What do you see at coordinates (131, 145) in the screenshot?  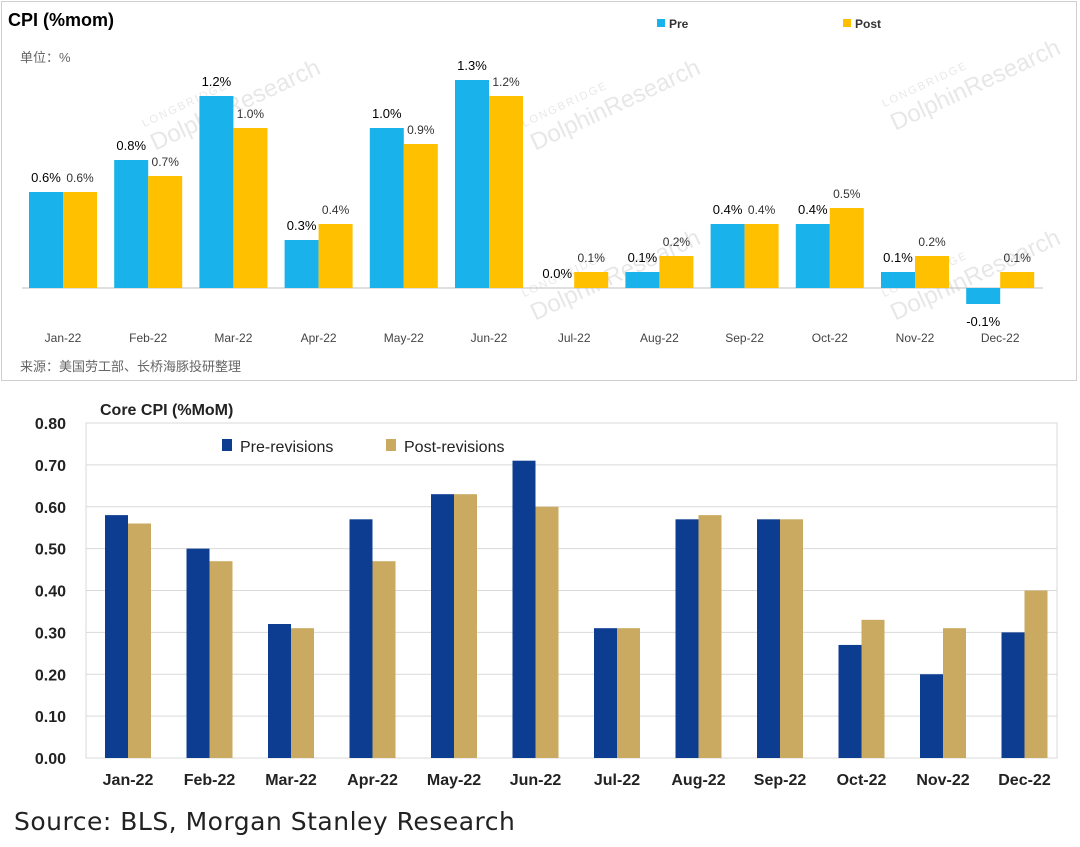 I see `data-label-pre-feb-22: 0.8%` at bounding box center [131, 145].